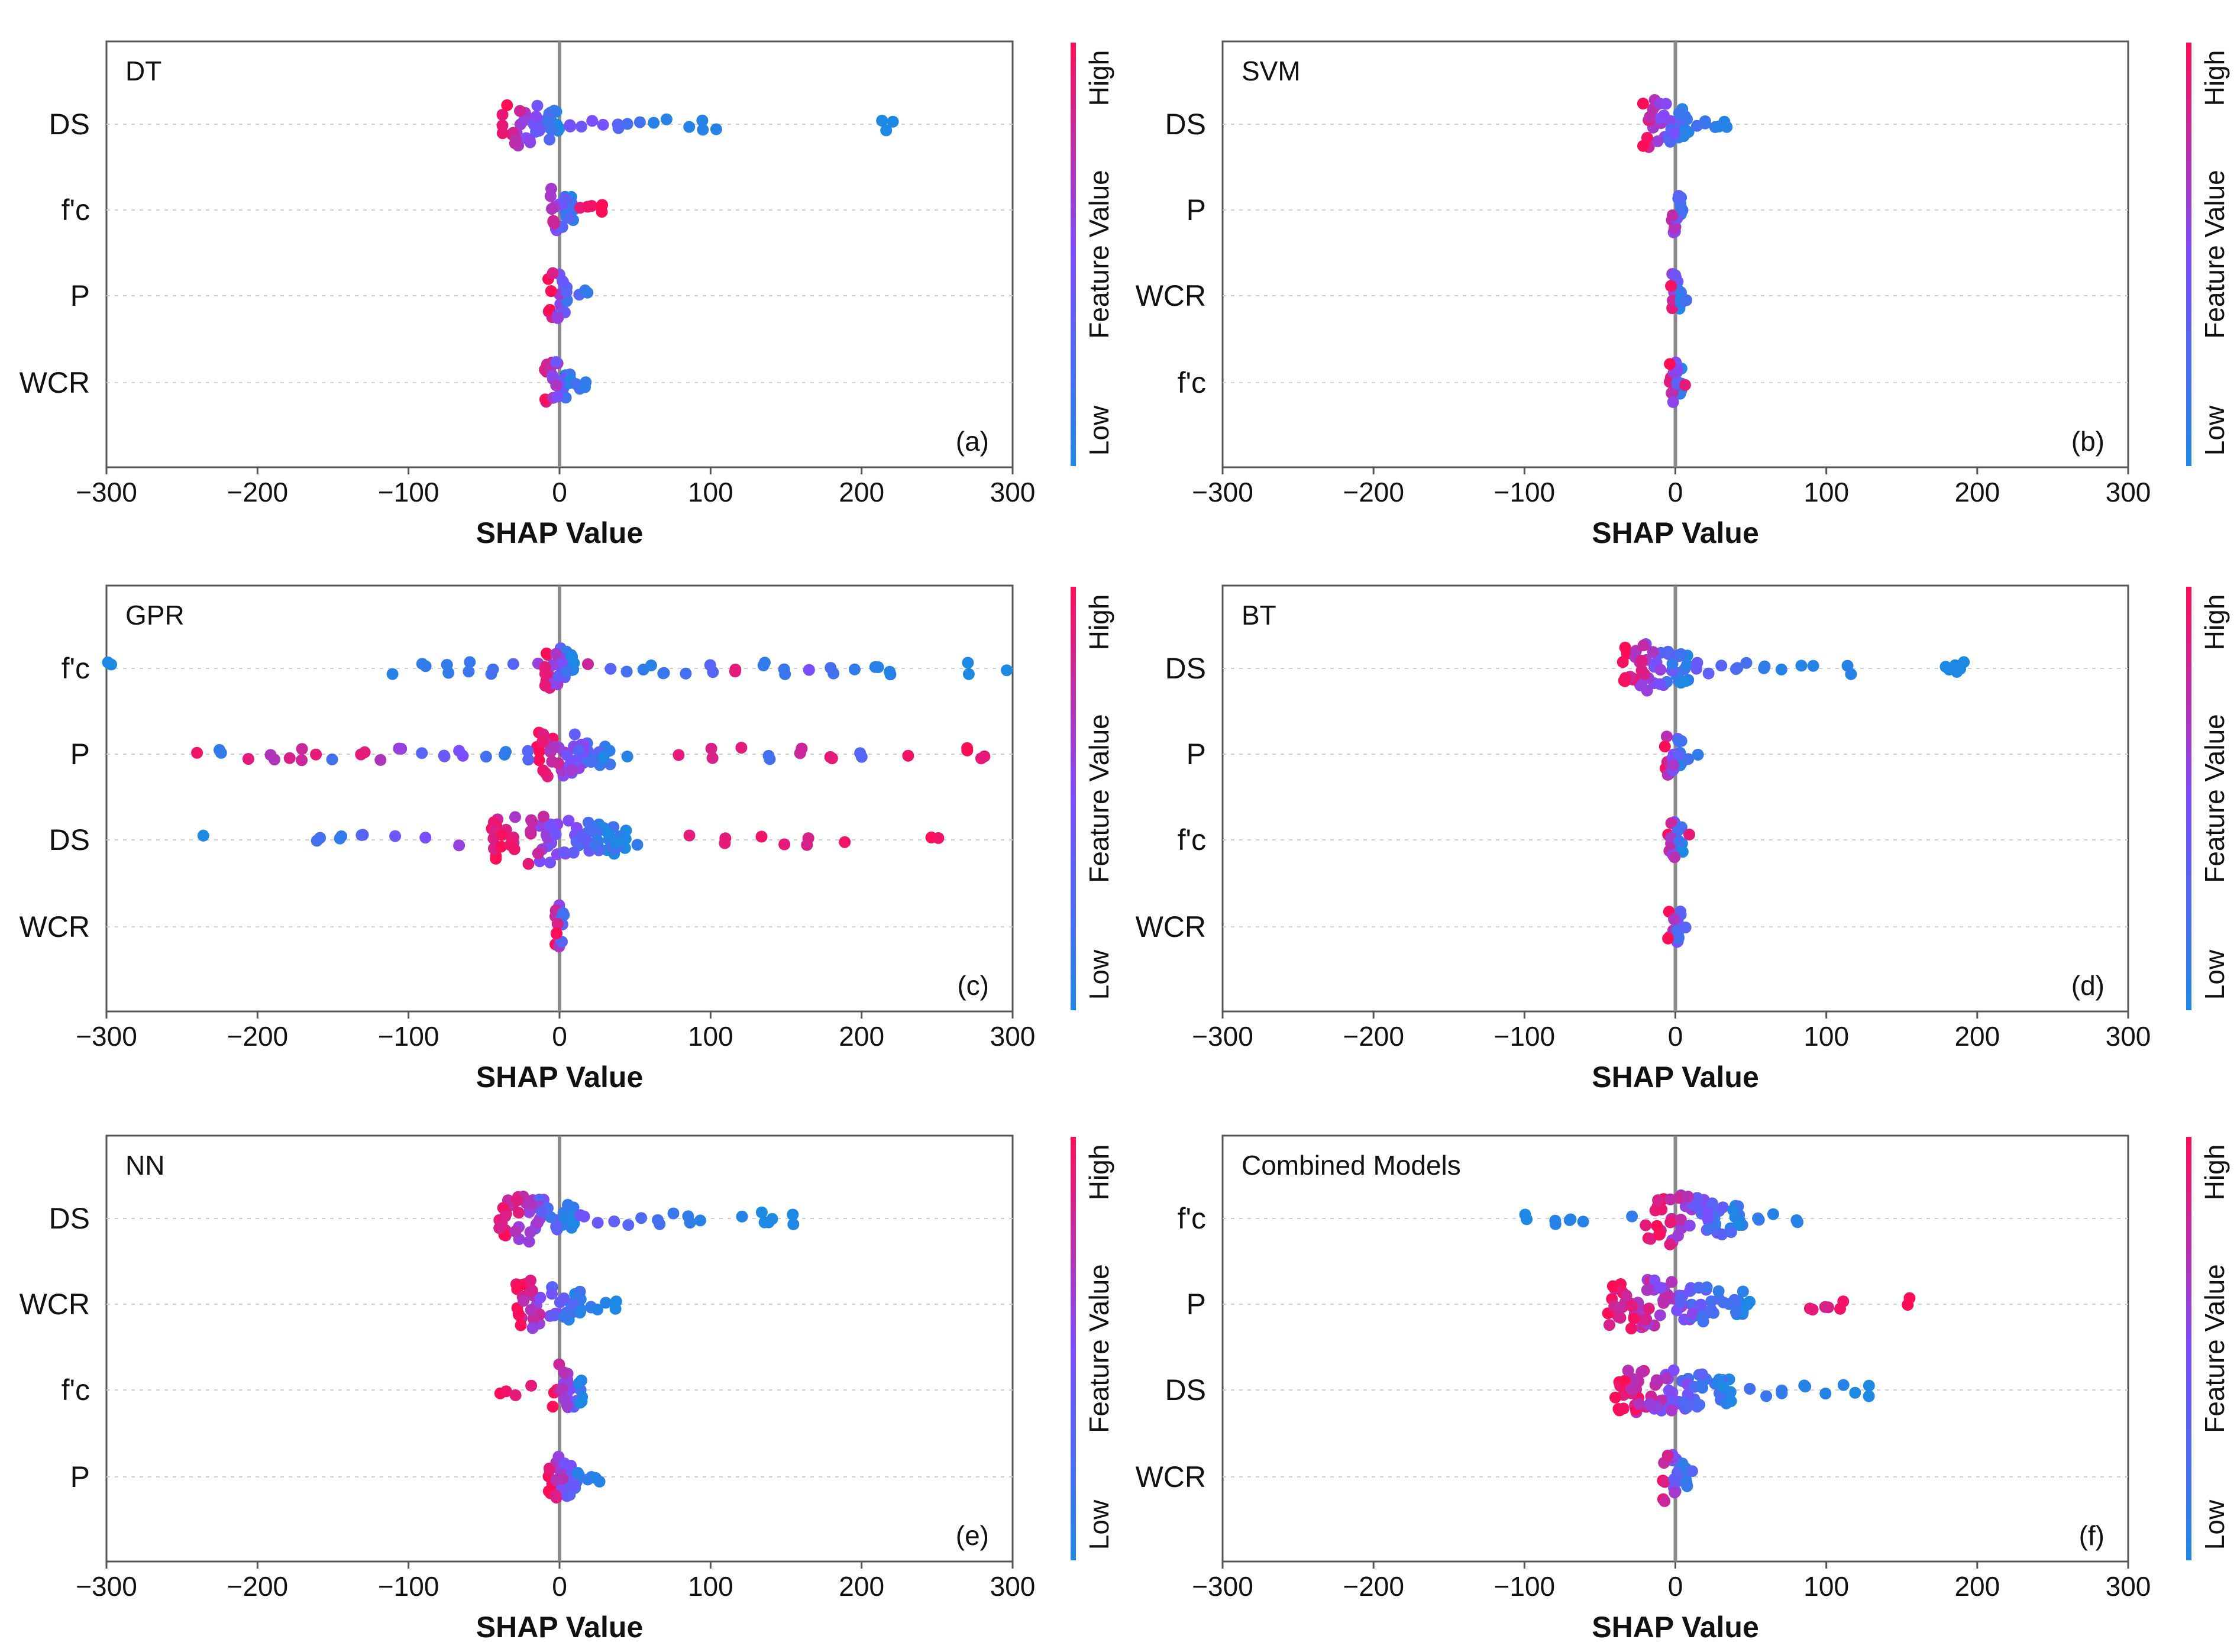 The height and width of the screenshot is (1652, 2237). What do you see at coordinates (2128, 1036) in the screenshot?
I see `x-tick-label: 300` at bounding box center [2128, 1036].